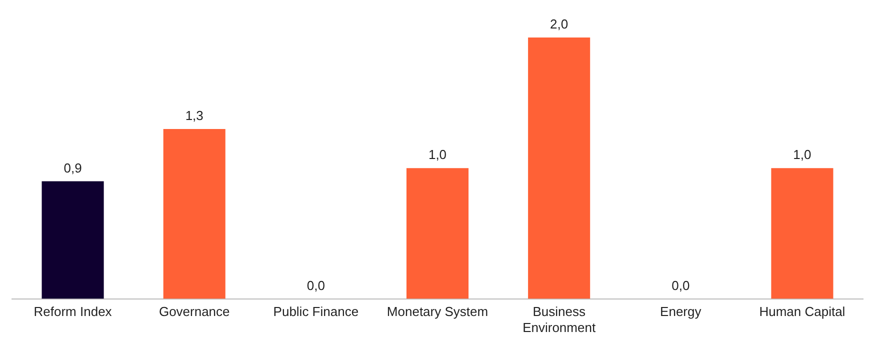  Describe the element at coordinates (802, 312) in the screenshot. I see `x-tick-label: Human Capital` at that location.